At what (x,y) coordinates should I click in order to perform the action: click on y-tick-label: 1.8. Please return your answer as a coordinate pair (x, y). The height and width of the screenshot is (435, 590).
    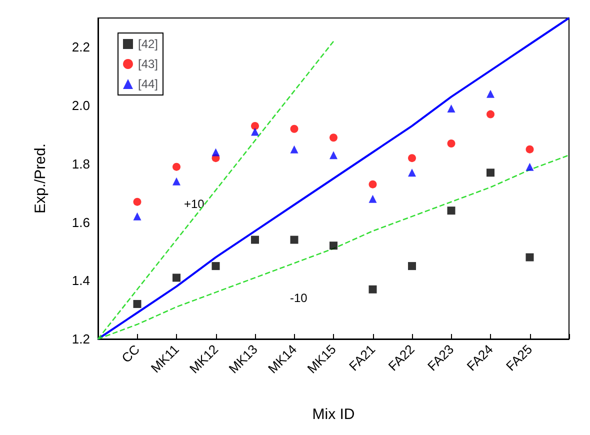
    Looking at the image, I should click on (81, 164).